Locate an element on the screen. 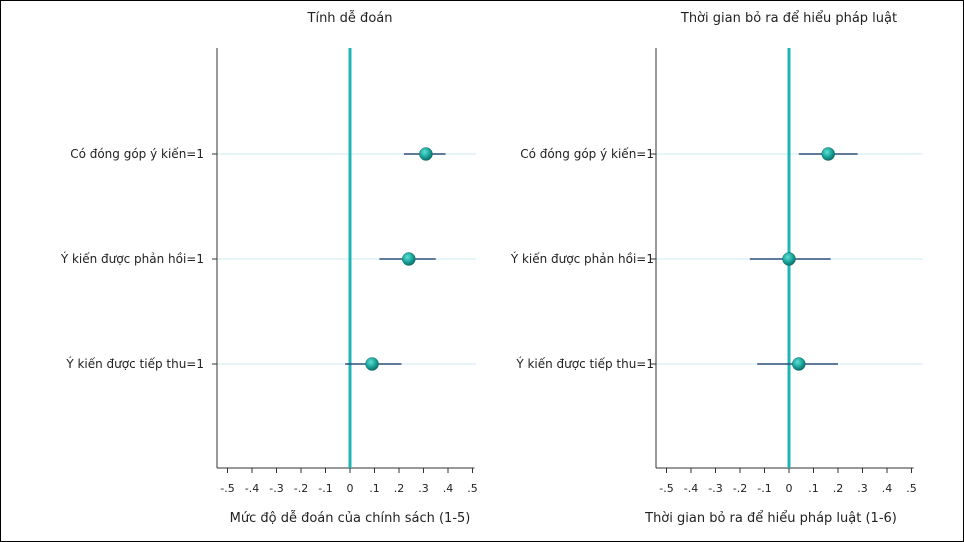 This screenshot has height=542, width=964. x-axis-label: Mức độ dễ đoán của chính sách (1-5) is located at coordinates (350, 518).